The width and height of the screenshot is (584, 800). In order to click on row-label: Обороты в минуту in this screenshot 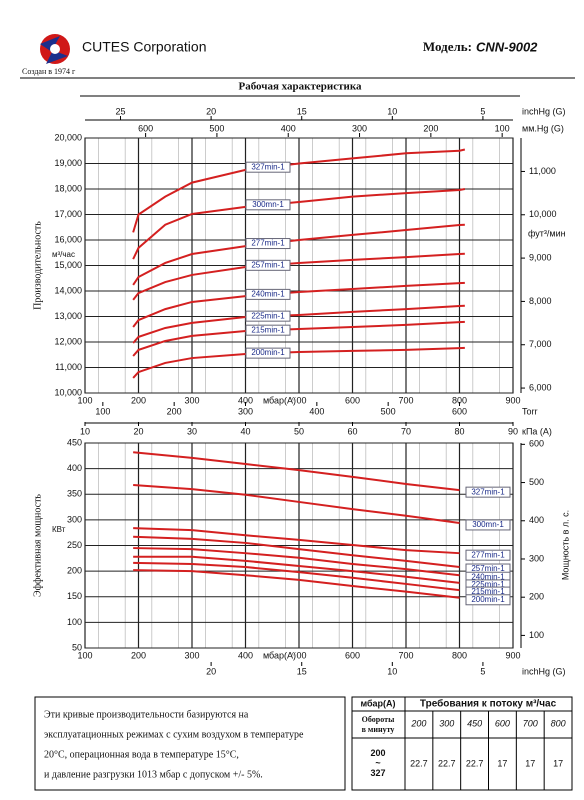, I will do `click(378, 724)`.